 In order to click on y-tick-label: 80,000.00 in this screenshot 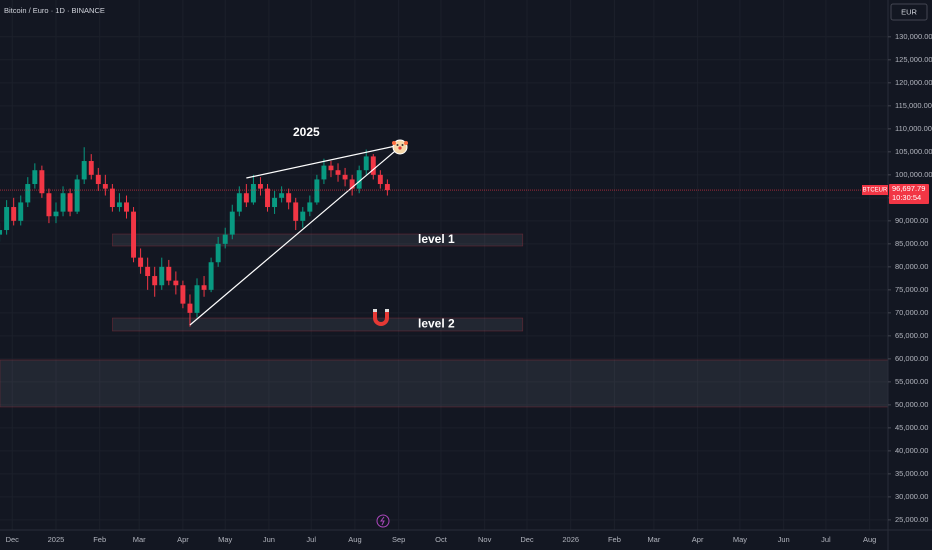, I will do `click(911, 266)`.